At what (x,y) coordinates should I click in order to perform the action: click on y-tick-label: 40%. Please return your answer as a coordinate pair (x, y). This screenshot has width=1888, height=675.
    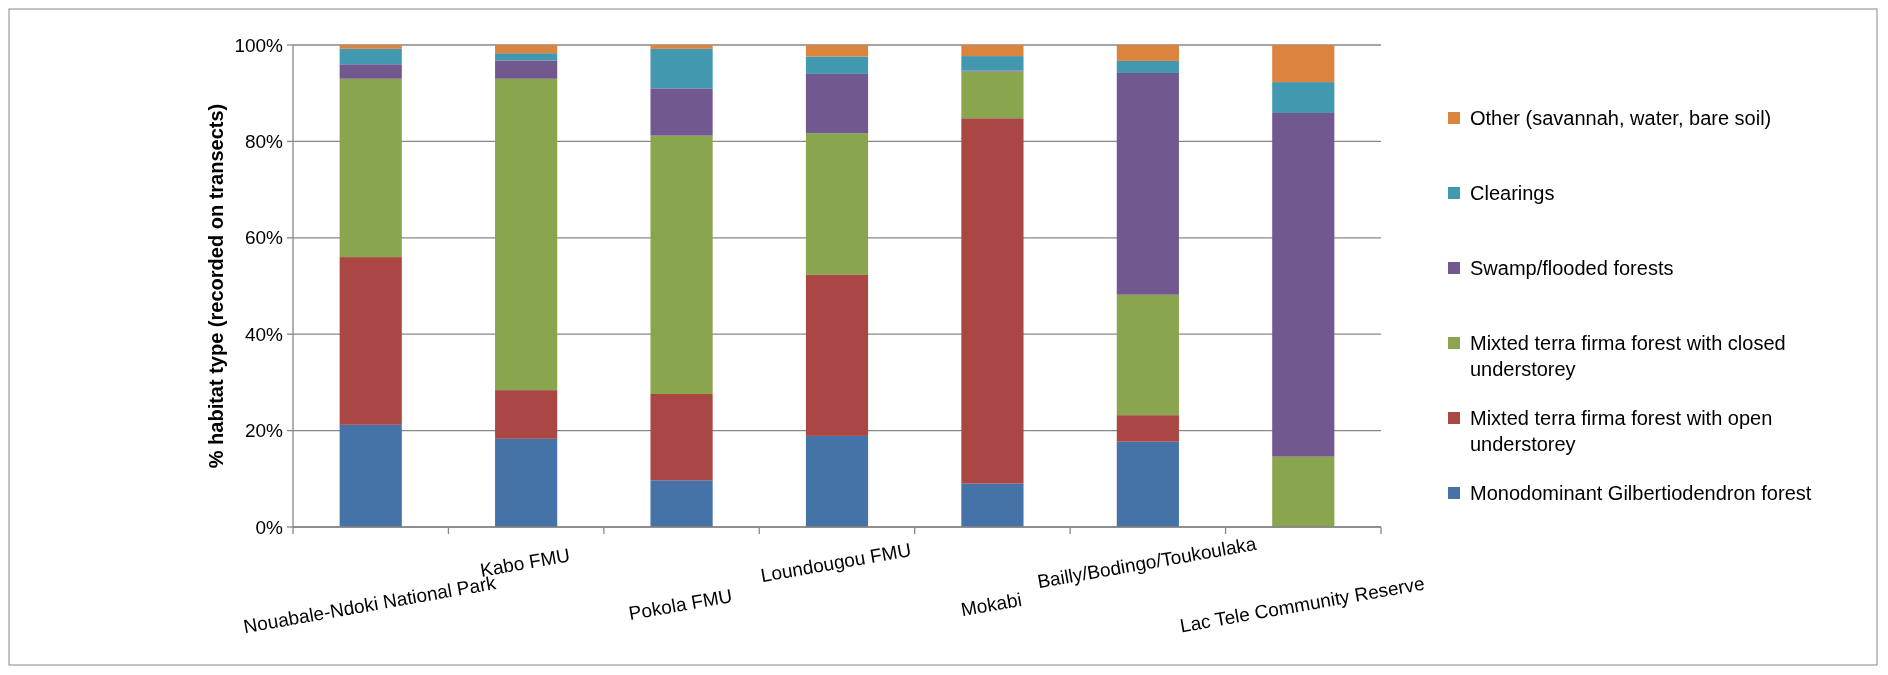
    Looking at the image, I should click on (264, 334).